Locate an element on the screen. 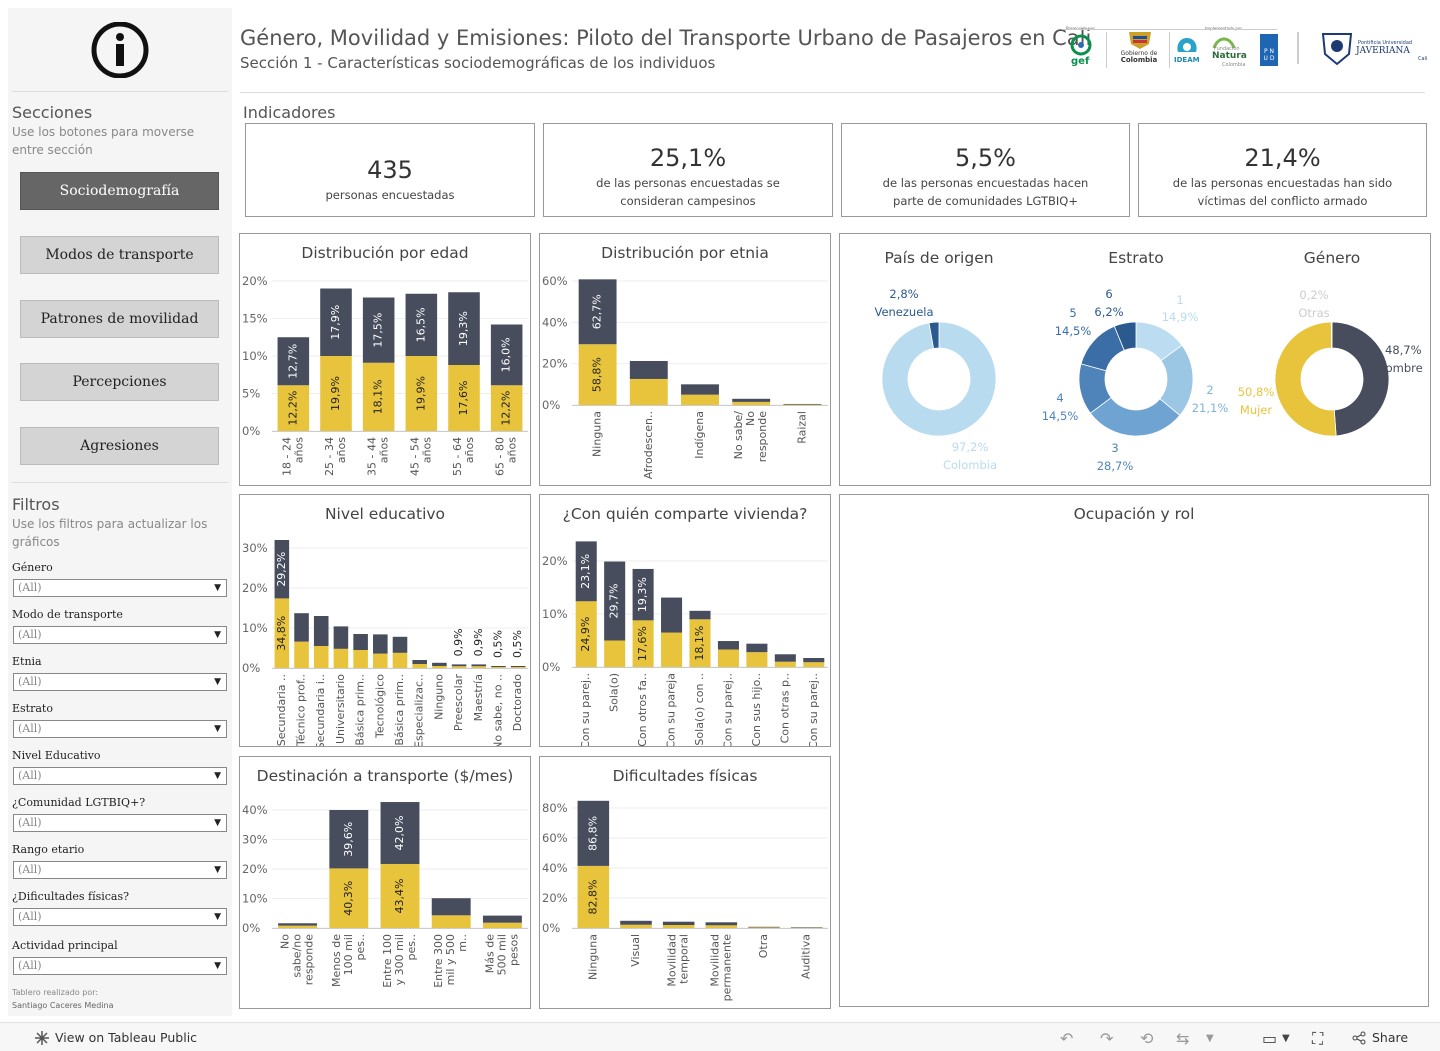  filter-genero-select: (All) ▼ is located at coordinates (120, 588).